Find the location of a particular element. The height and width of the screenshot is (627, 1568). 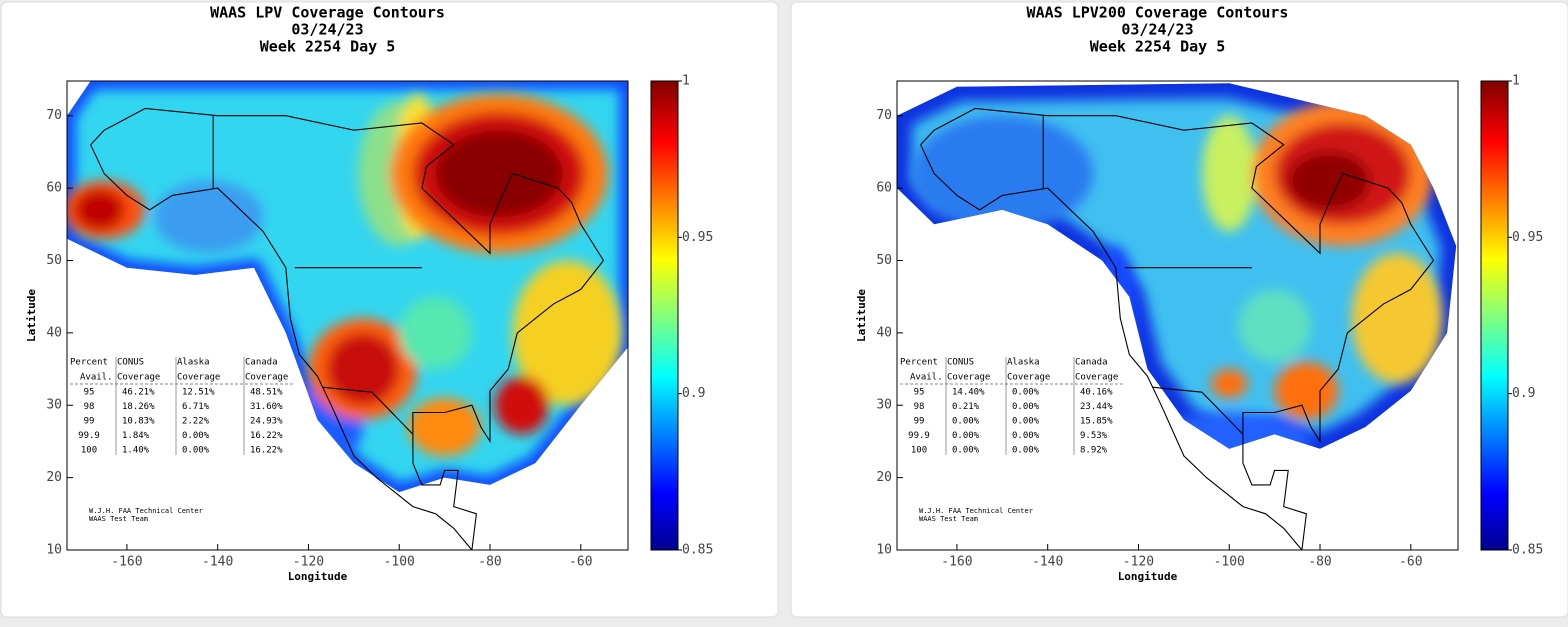

colorbar is located at coordinates (664, 315).